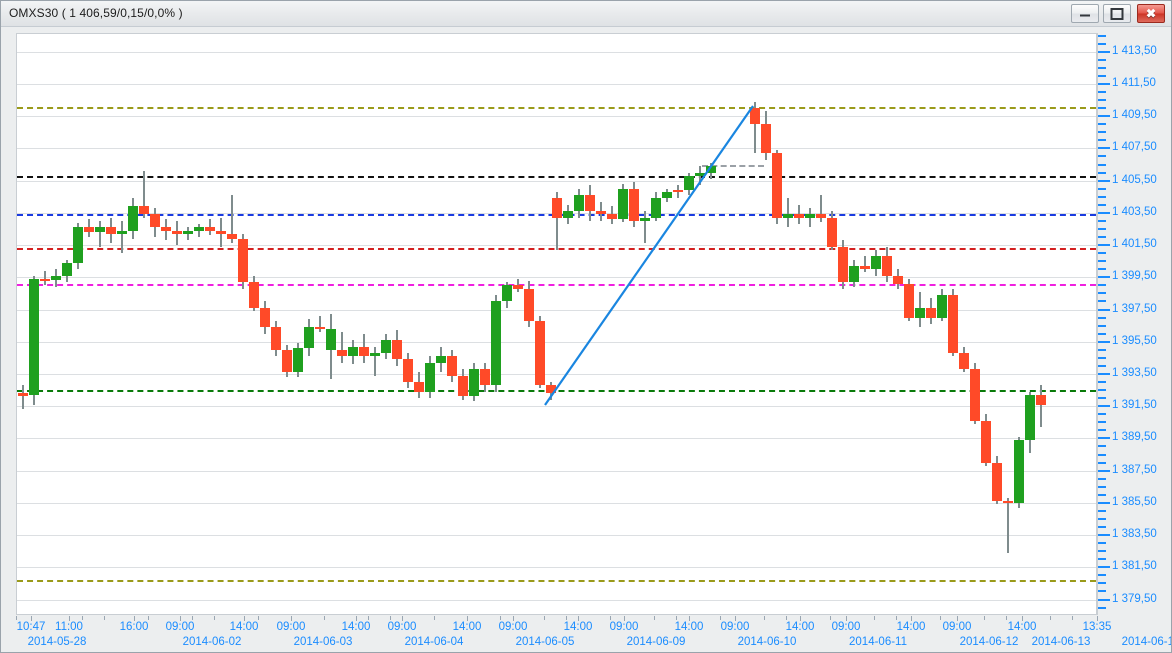 This screenshot has height=653, width=1172. What do you see at coordinates (649, 255) in the screenshot?
I see `uptrend-line` at bounding box center [649, 255].